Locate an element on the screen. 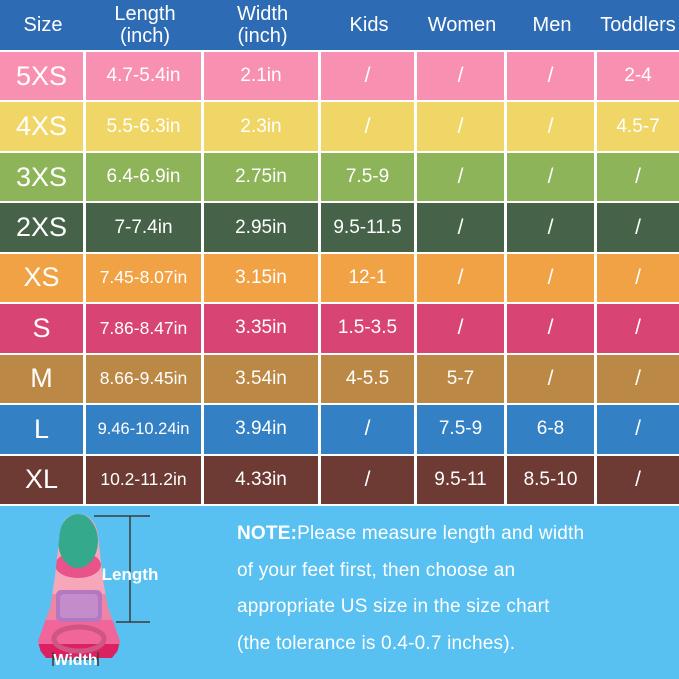 The width and height of the screenshot is (679, 679). column-header: Size is located at coordinates (43, 24).